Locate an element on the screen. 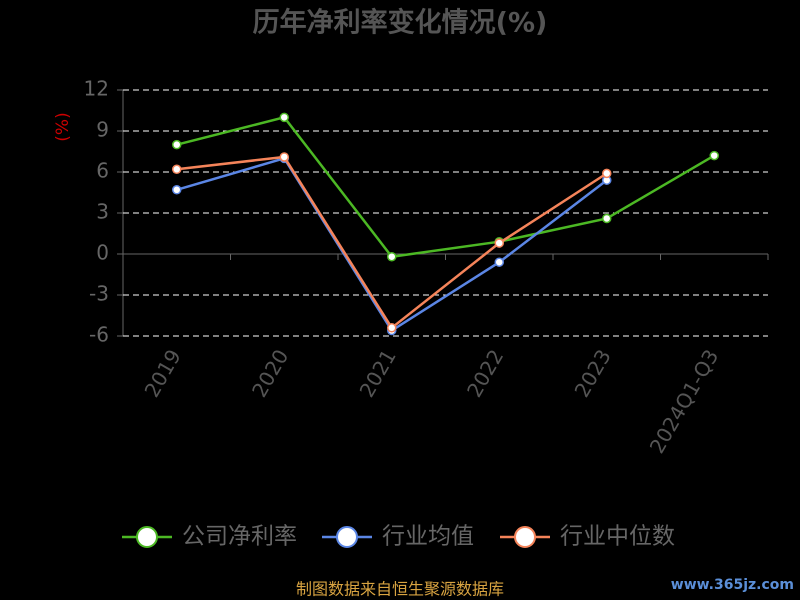  x-tick-label: 2021 is located at coordinates (378, 373).